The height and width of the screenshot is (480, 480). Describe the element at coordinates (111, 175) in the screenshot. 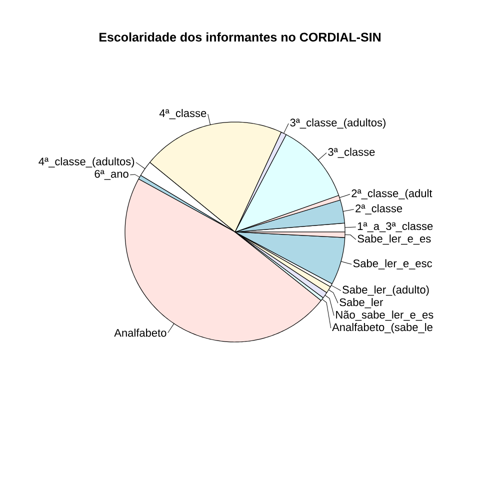

I see `slice-label: 6ª_ano` at that location.